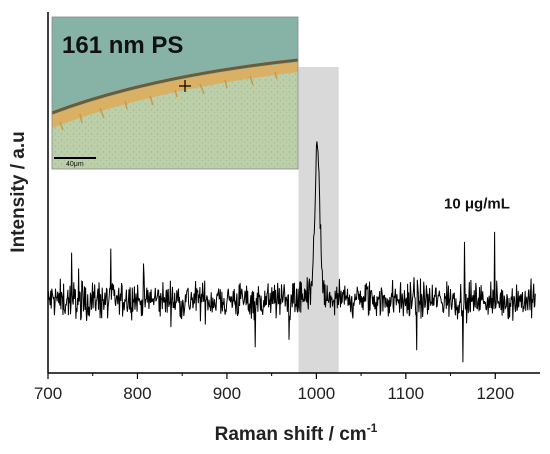 Image resolution: width=550 pixels, height=454 pixels. Describe the element at coordinates (168, 101) in the screenshot. I see `inset-edge-fringe` at that location.